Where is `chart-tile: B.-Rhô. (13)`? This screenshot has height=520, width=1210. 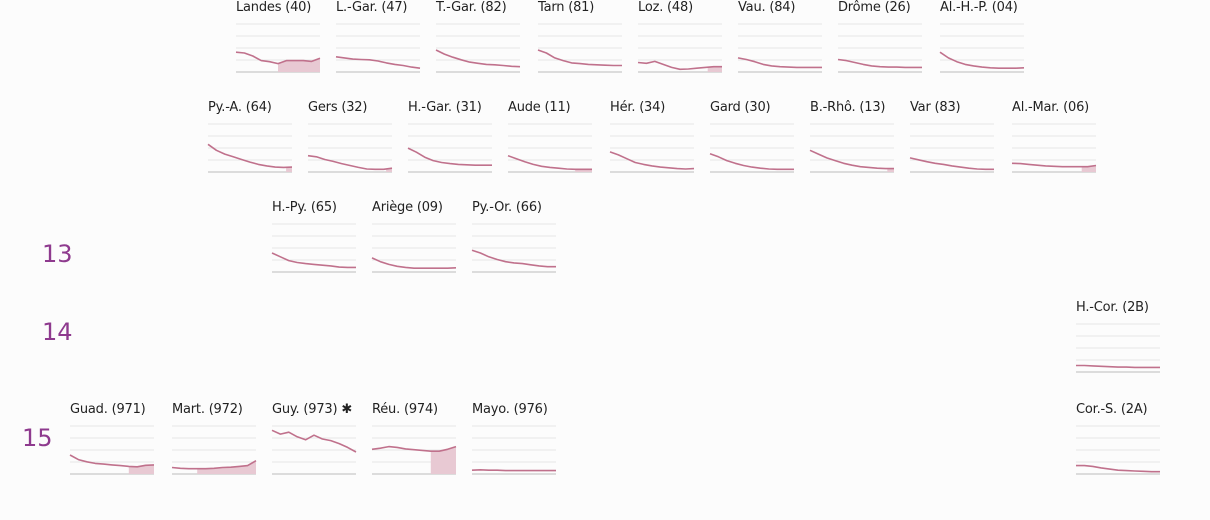 chart-tile: B.-Rhô. (13) is located at coordinates (851, 138).